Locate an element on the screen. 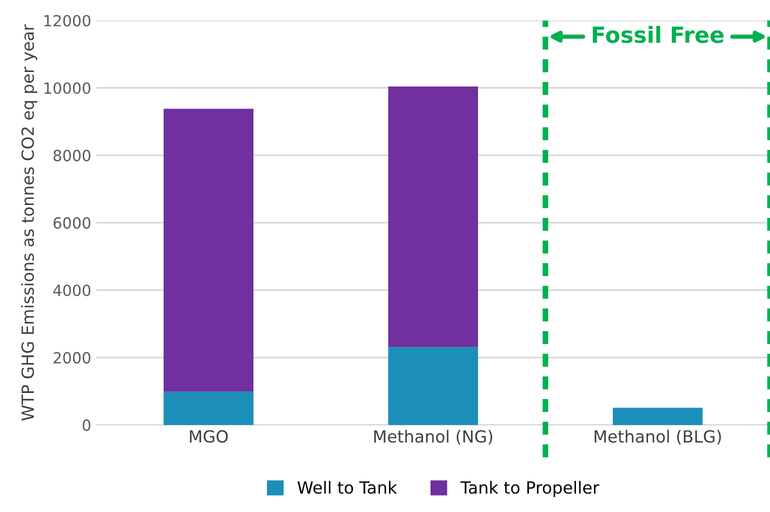 The image size is (770, 512). y-tick-label: 10000 is located at coordinates (67, 88).